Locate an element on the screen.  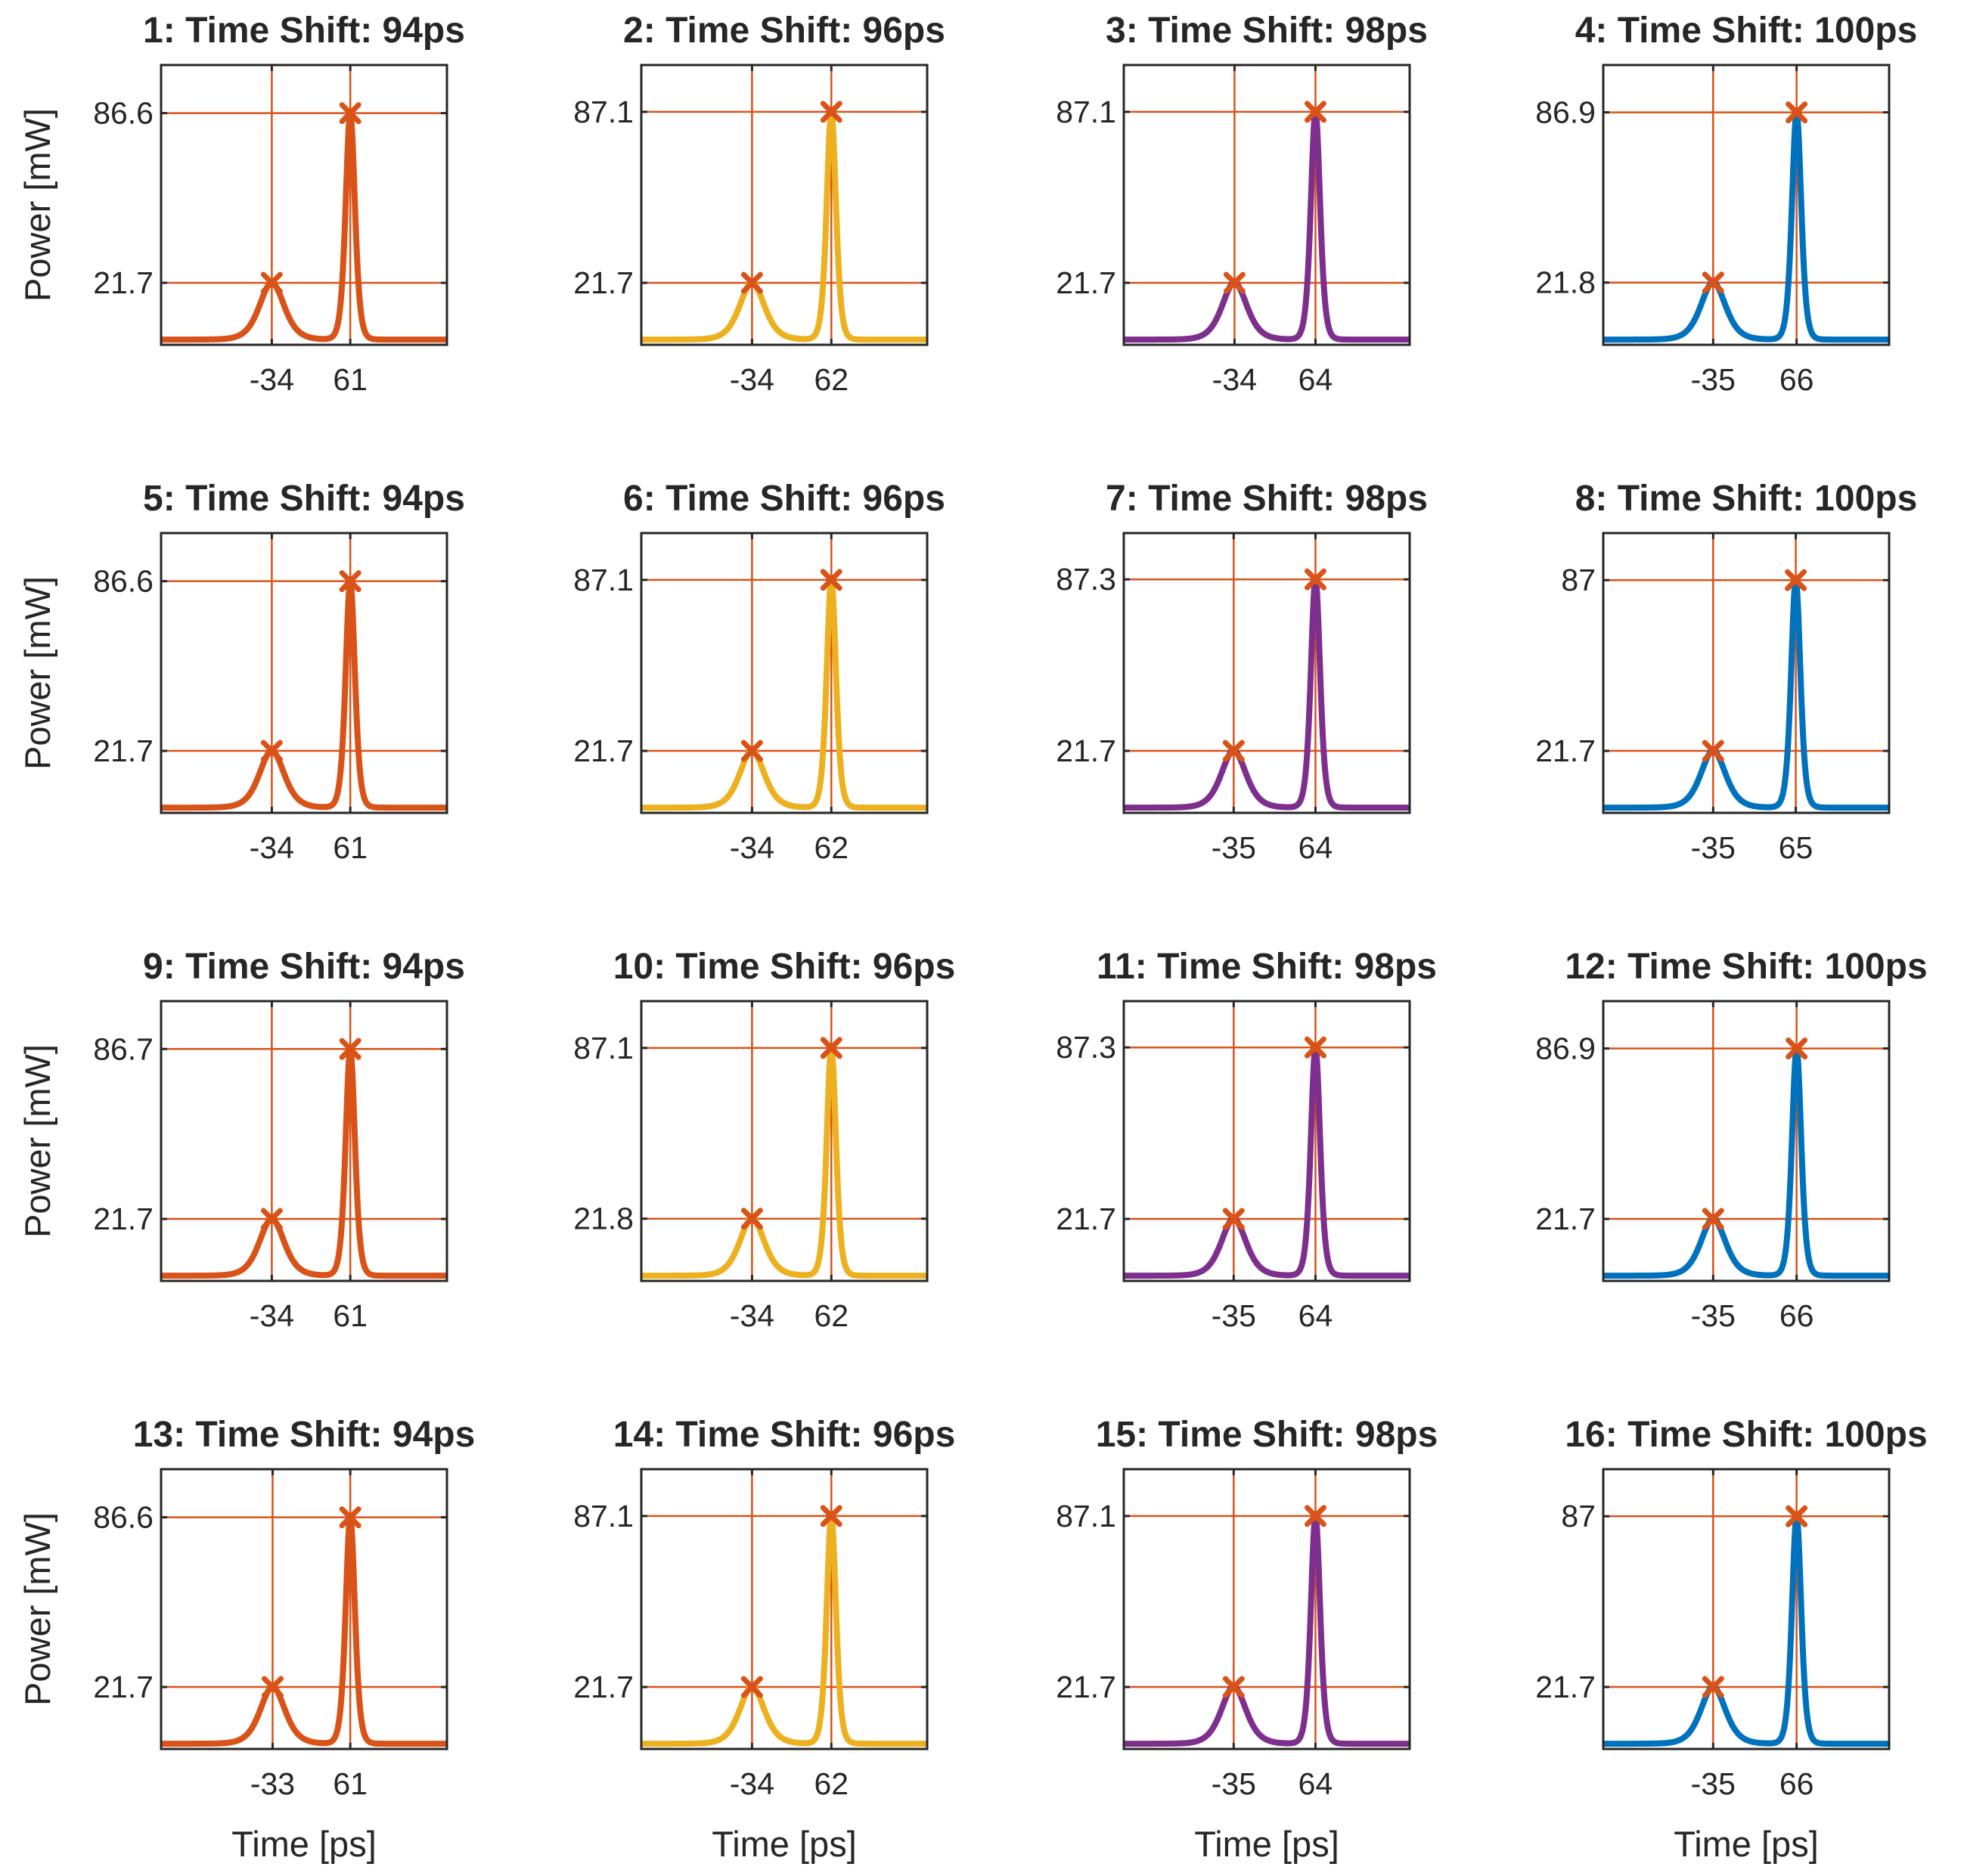
x-tick-label: 64 is located at coordinates (1315, 1783).